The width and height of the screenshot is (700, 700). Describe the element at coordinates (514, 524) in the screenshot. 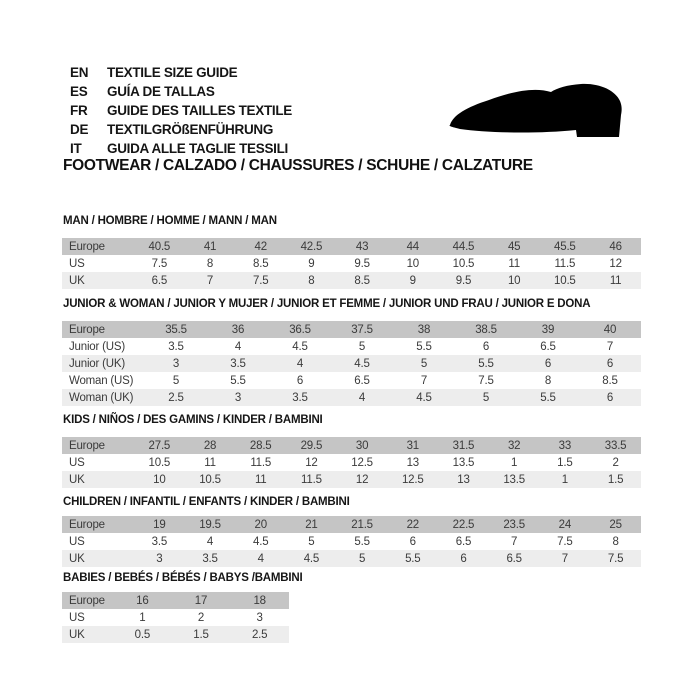

I see `size-cell: 23.5` at that location.